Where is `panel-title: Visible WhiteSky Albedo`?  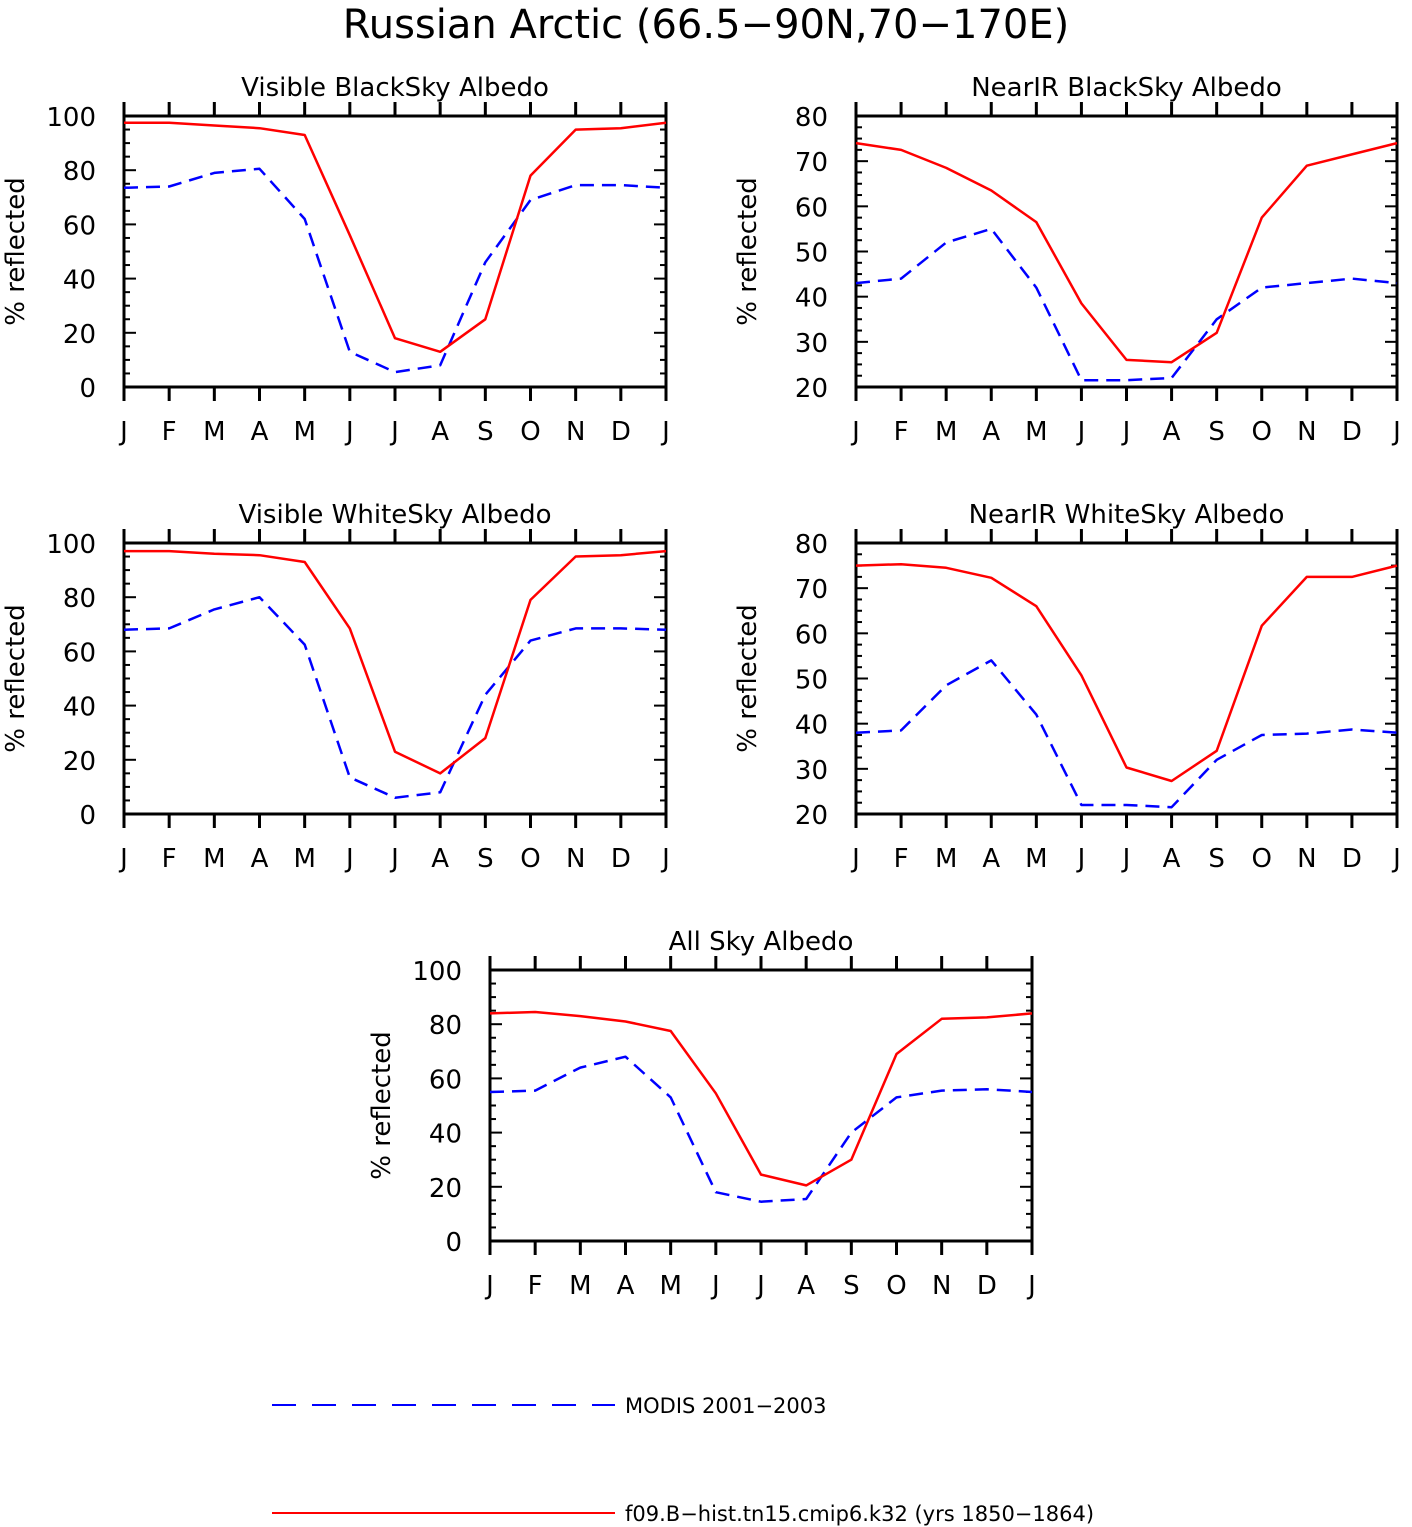 panel-title: Visible WhiteSky Albedo is located at coordinates (394, 515).